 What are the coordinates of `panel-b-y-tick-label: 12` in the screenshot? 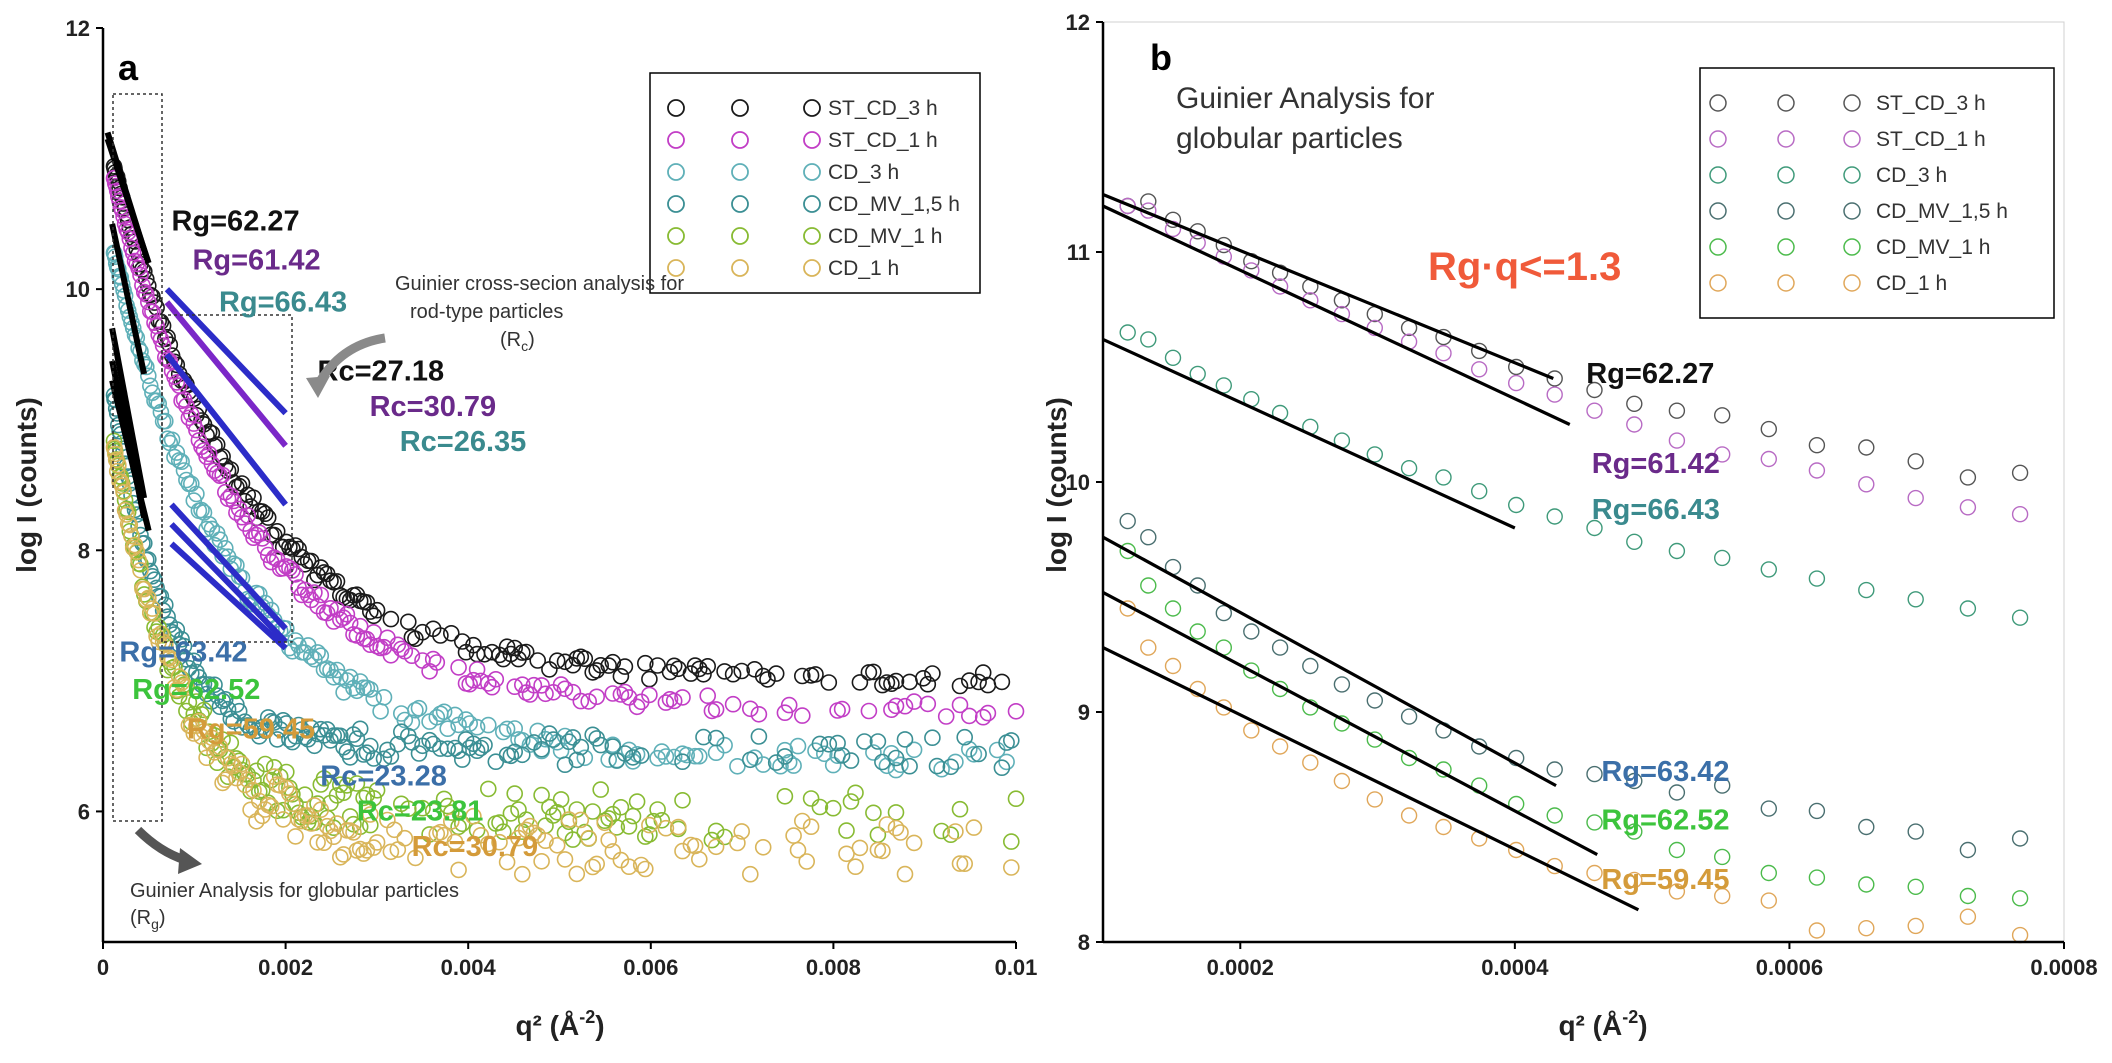 It's located at (1078, 22).